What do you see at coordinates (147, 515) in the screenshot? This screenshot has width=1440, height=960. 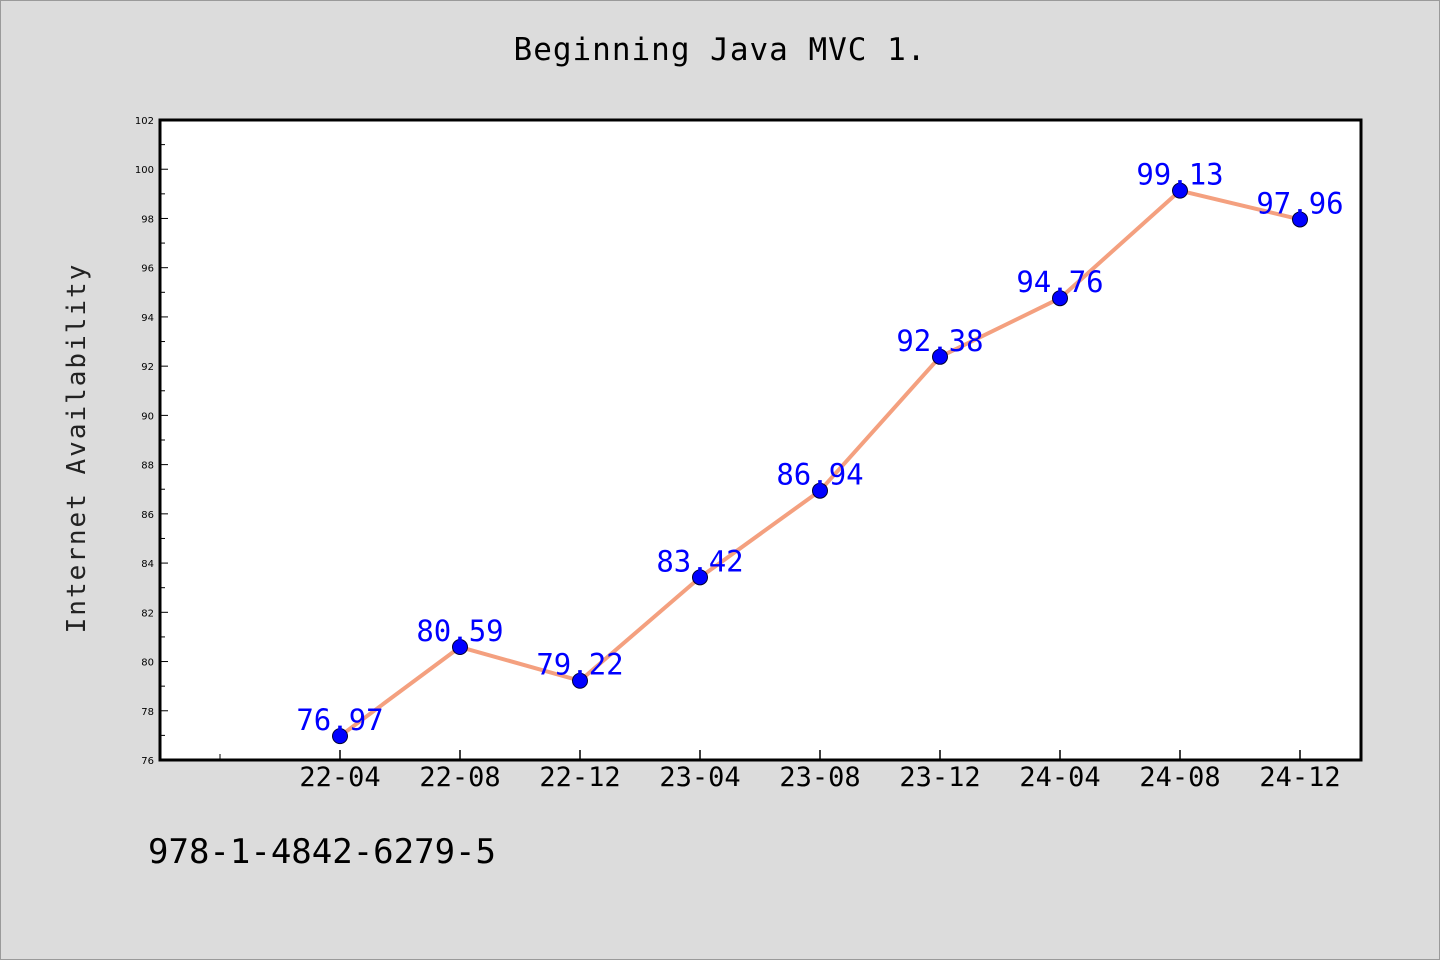 I see `y-tick-label: 86` at bounding box center [147, 515].